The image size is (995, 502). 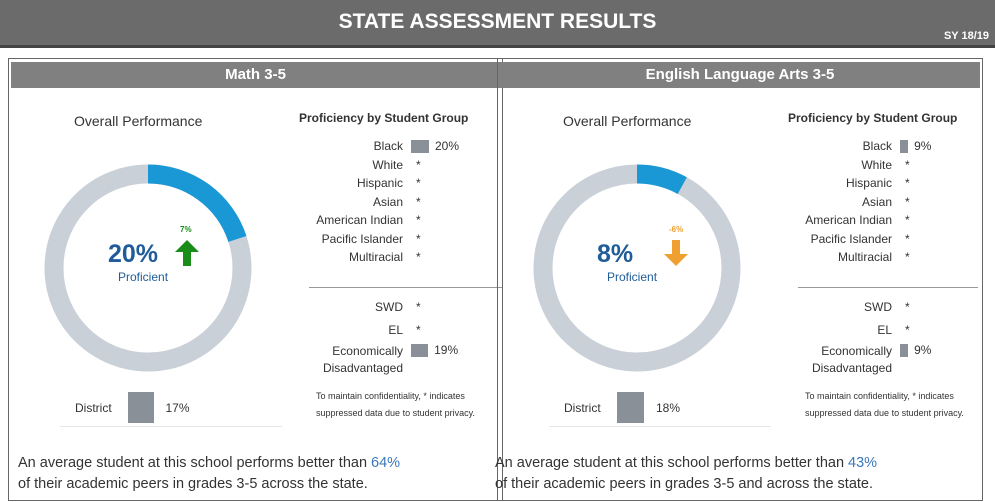 What do you see at coordinates (133, 254) in the screenshot?
I see `overall-value: 20%` at bounding box center [133, 254].